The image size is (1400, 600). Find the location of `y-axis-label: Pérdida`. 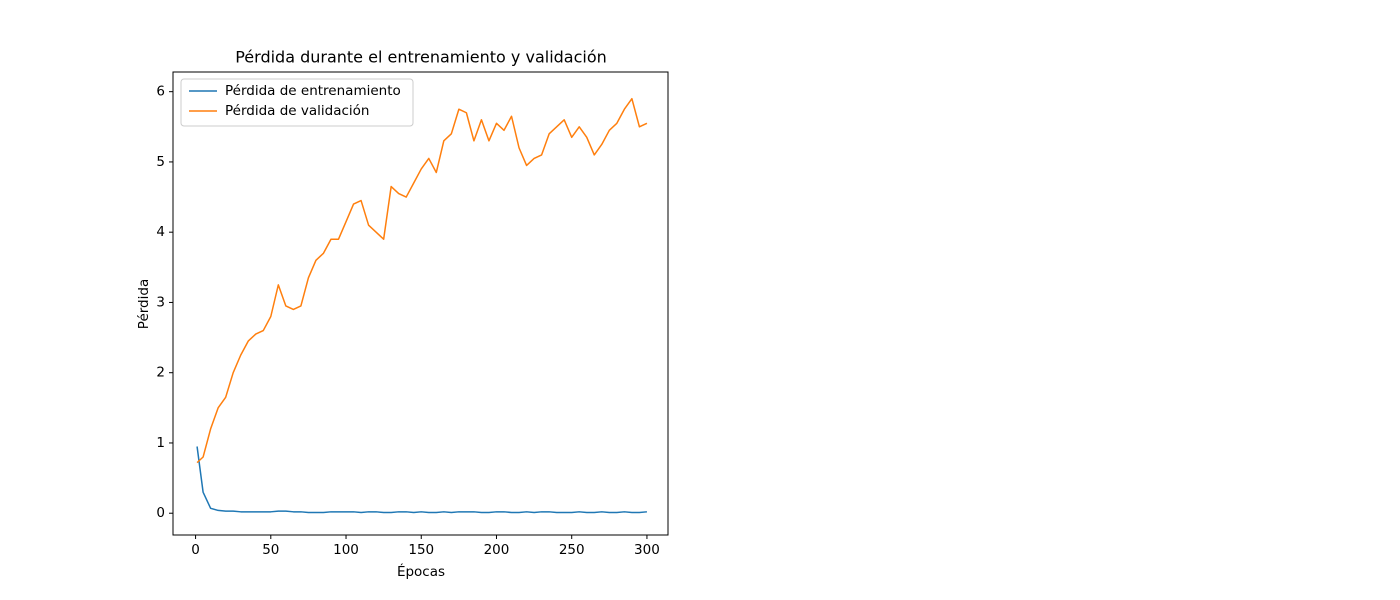

y-axis-label: Pérdida is located at coordinates (144, 304).